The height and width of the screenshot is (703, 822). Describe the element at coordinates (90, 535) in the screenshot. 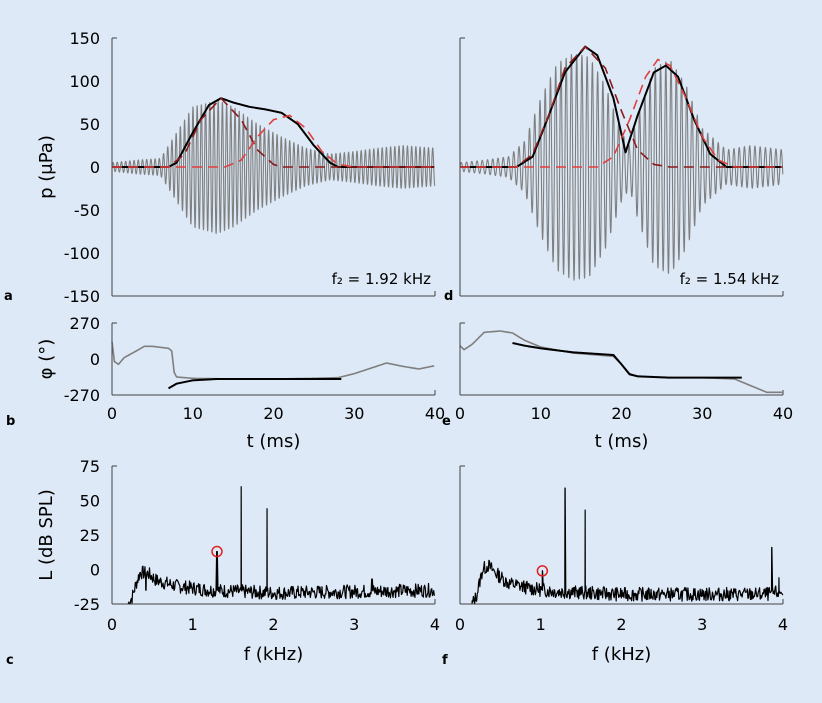

I see `y-tick-label: 25` at that location.